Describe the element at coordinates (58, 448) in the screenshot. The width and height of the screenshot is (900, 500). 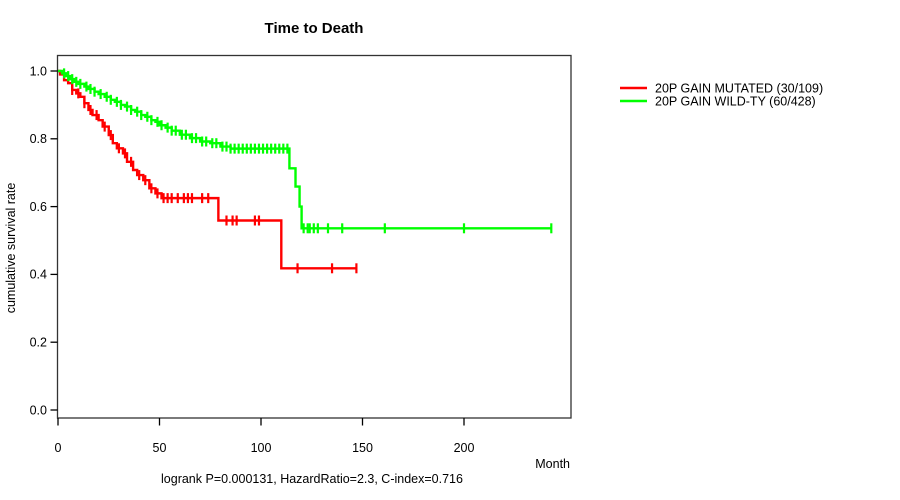
I see `x-tick-label: 0` at that location.